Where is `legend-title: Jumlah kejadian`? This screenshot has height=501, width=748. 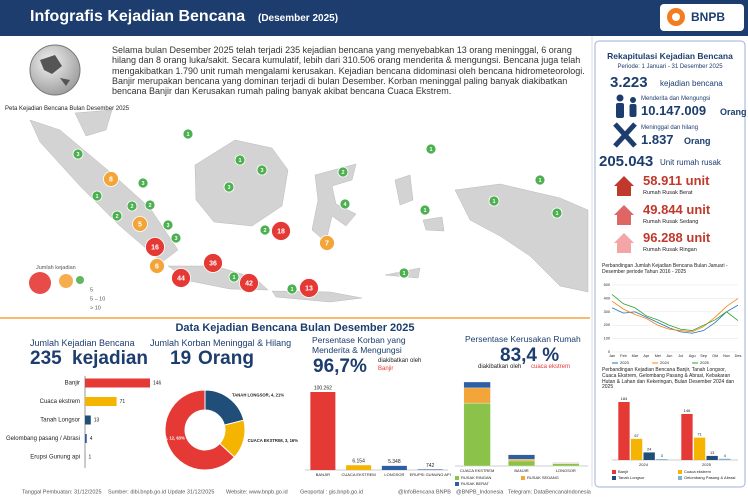 legend-title: Jumlah kejadian is located at coordinates (56, 268).